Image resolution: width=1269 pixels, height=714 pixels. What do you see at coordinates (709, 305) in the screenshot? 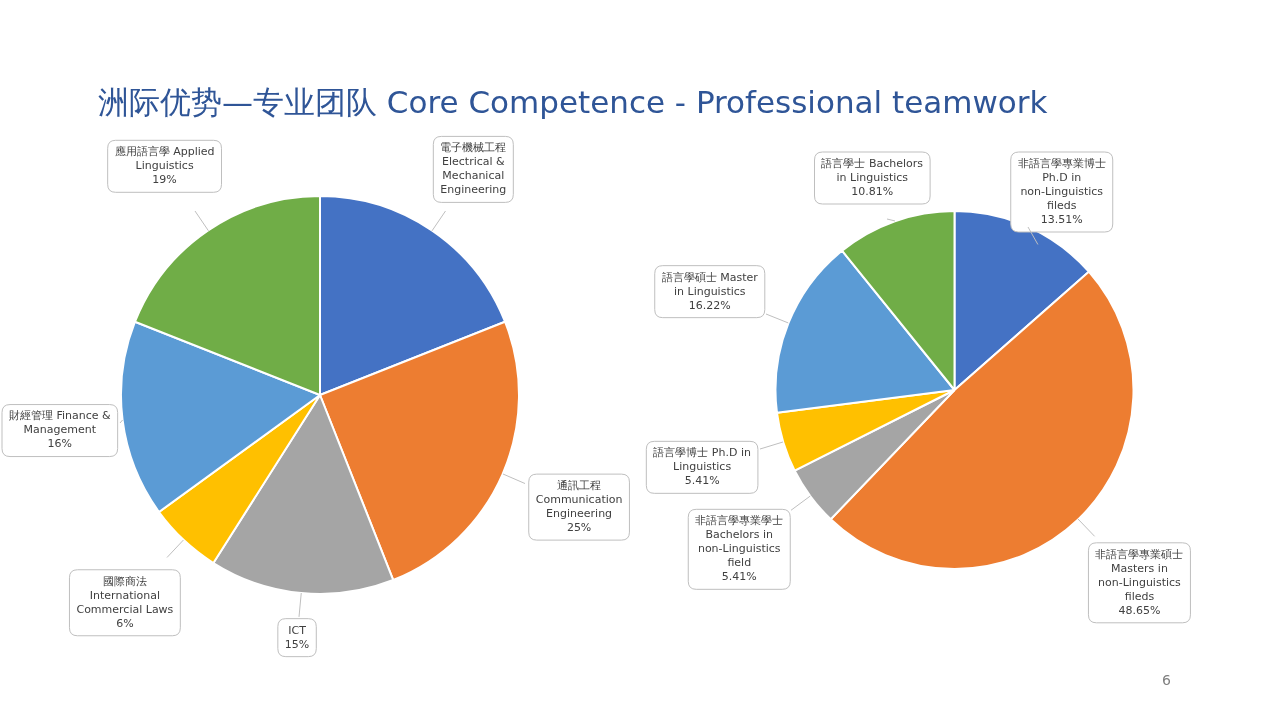
I see `data-label: 16.22%` at bounding box center [709, 305].